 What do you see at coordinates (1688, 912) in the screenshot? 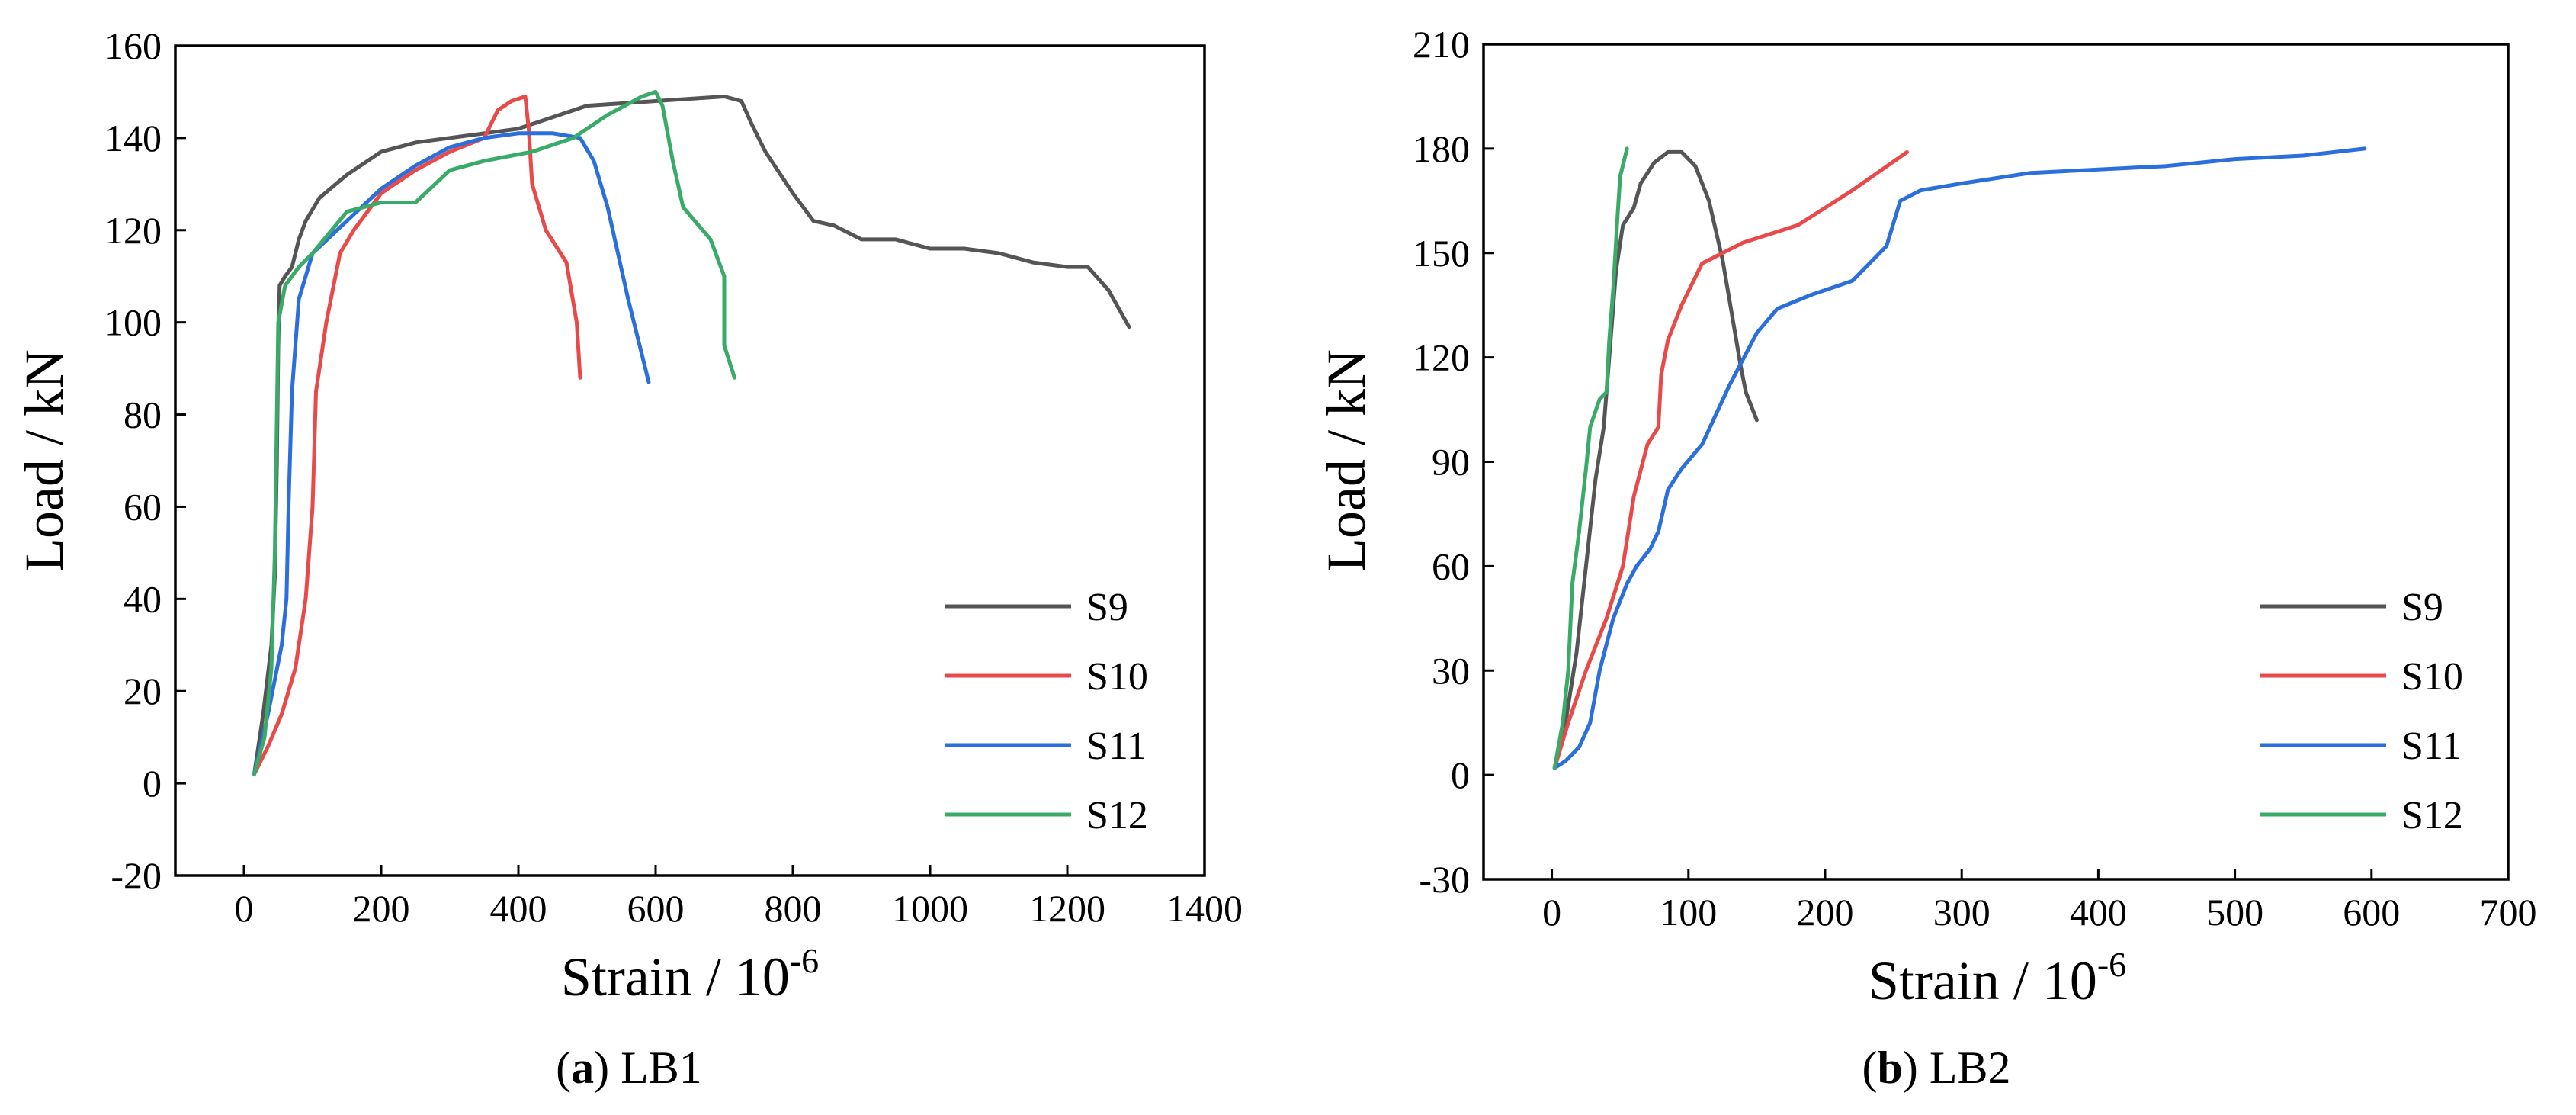
I see `x-tick-label: 100` at bounding box center [1688, 912].